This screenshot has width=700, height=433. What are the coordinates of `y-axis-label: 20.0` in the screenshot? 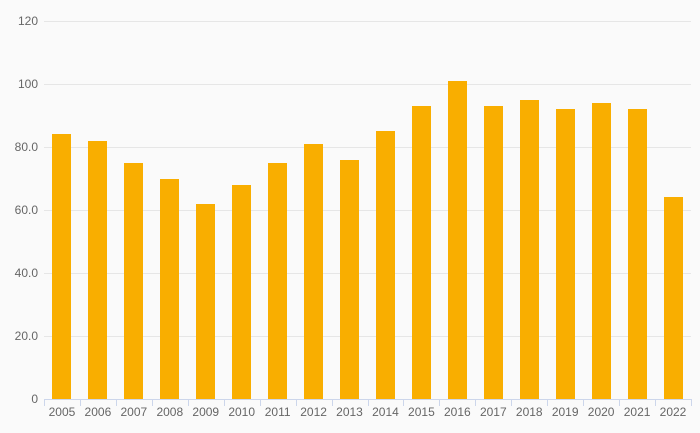 It's located at (26, 336).